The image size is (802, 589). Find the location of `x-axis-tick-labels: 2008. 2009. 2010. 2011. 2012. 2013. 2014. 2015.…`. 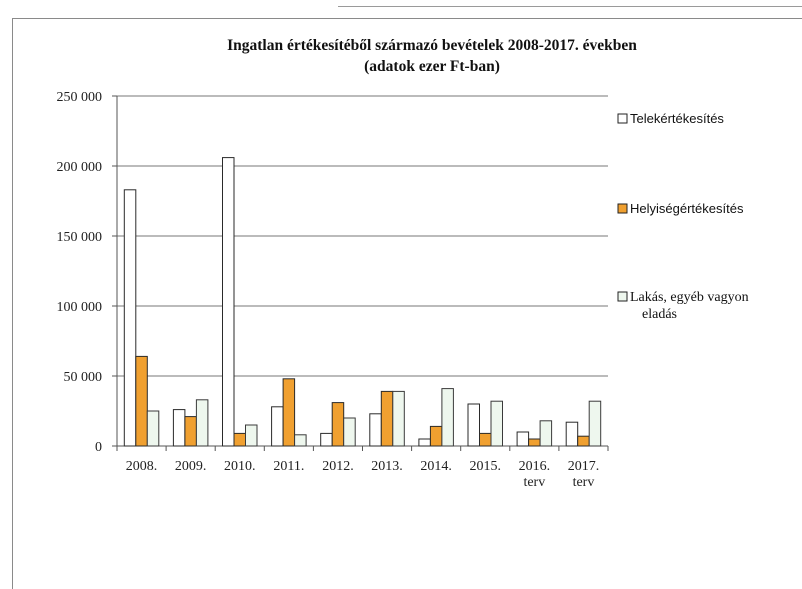

x-axis-tick-labels: 2008. 2009. 2010. 2011. 2012. 2013. 2014. 2015.… is located at coordinates (362, 474).